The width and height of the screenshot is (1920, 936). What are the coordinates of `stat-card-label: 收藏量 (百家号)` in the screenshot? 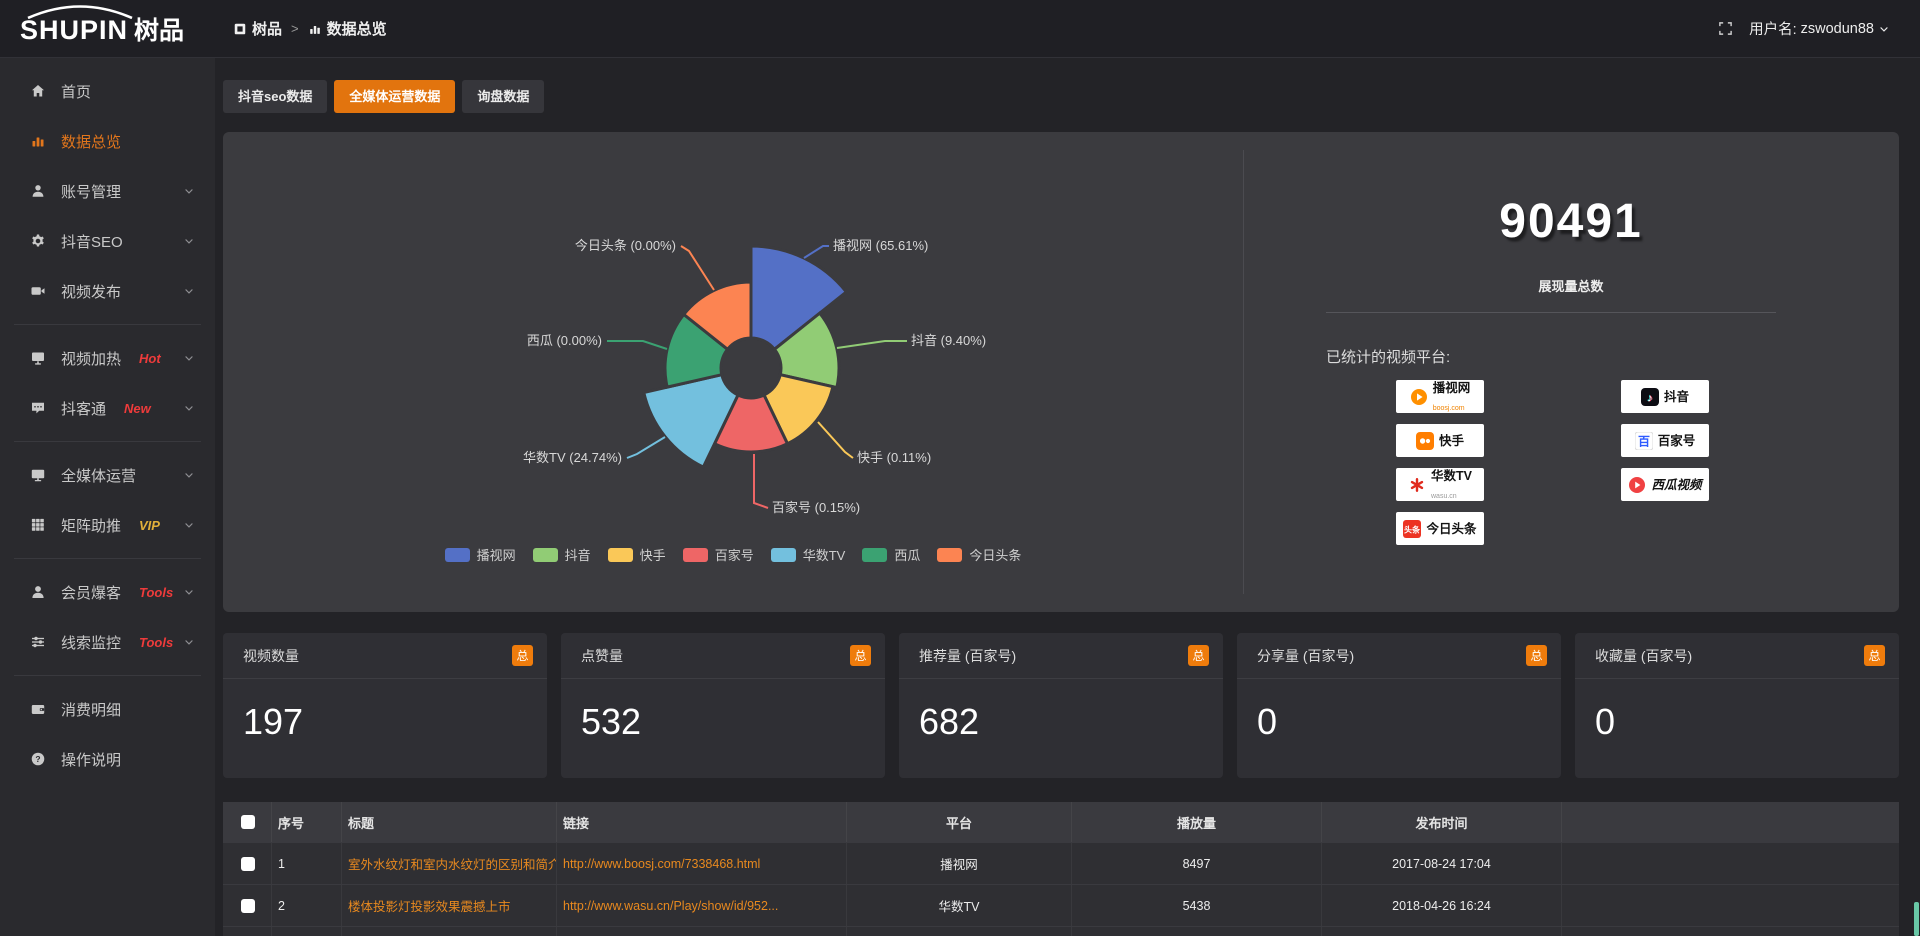 It's located at (1644, 655).